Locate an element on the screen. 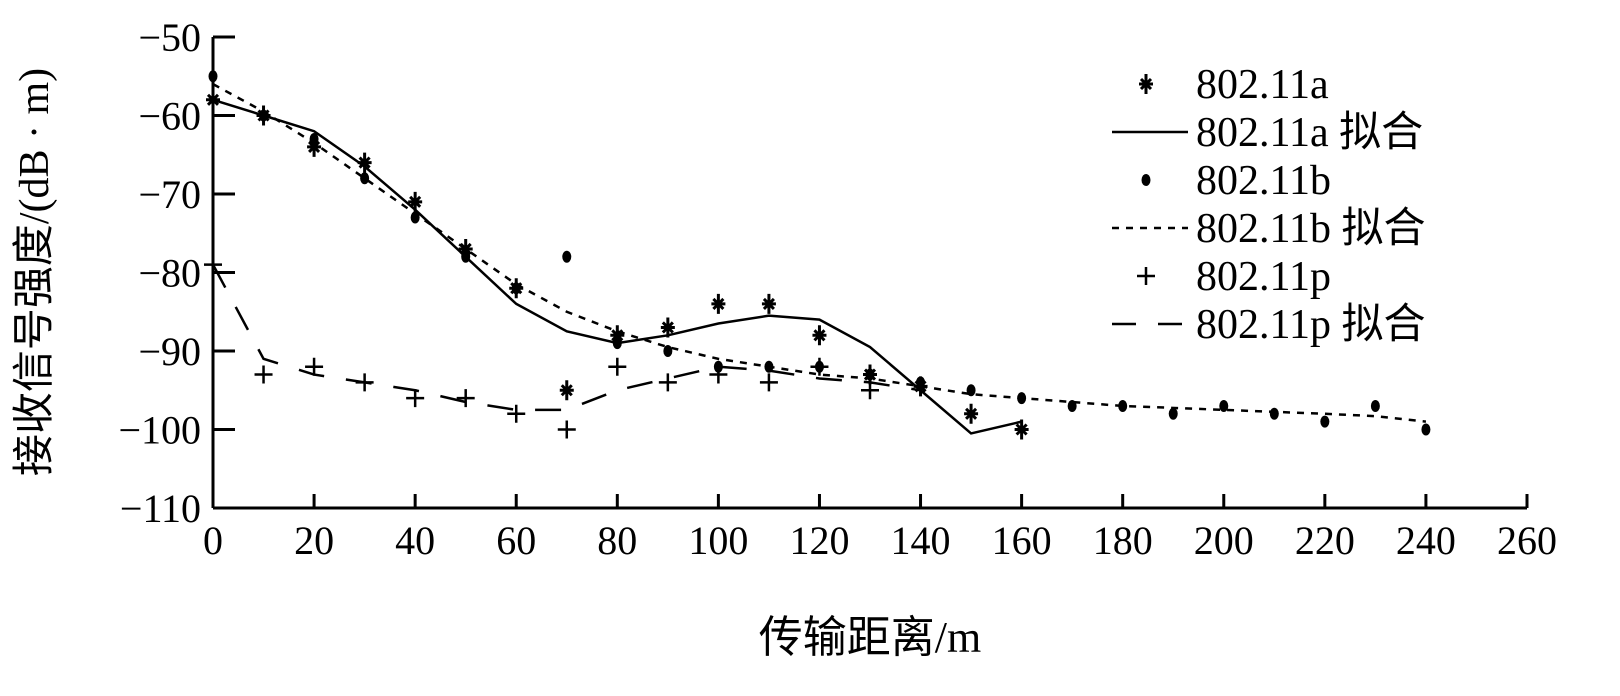 The image size is (1620, 696). y-tick-label: −70 is located at coordinates (169, 194).